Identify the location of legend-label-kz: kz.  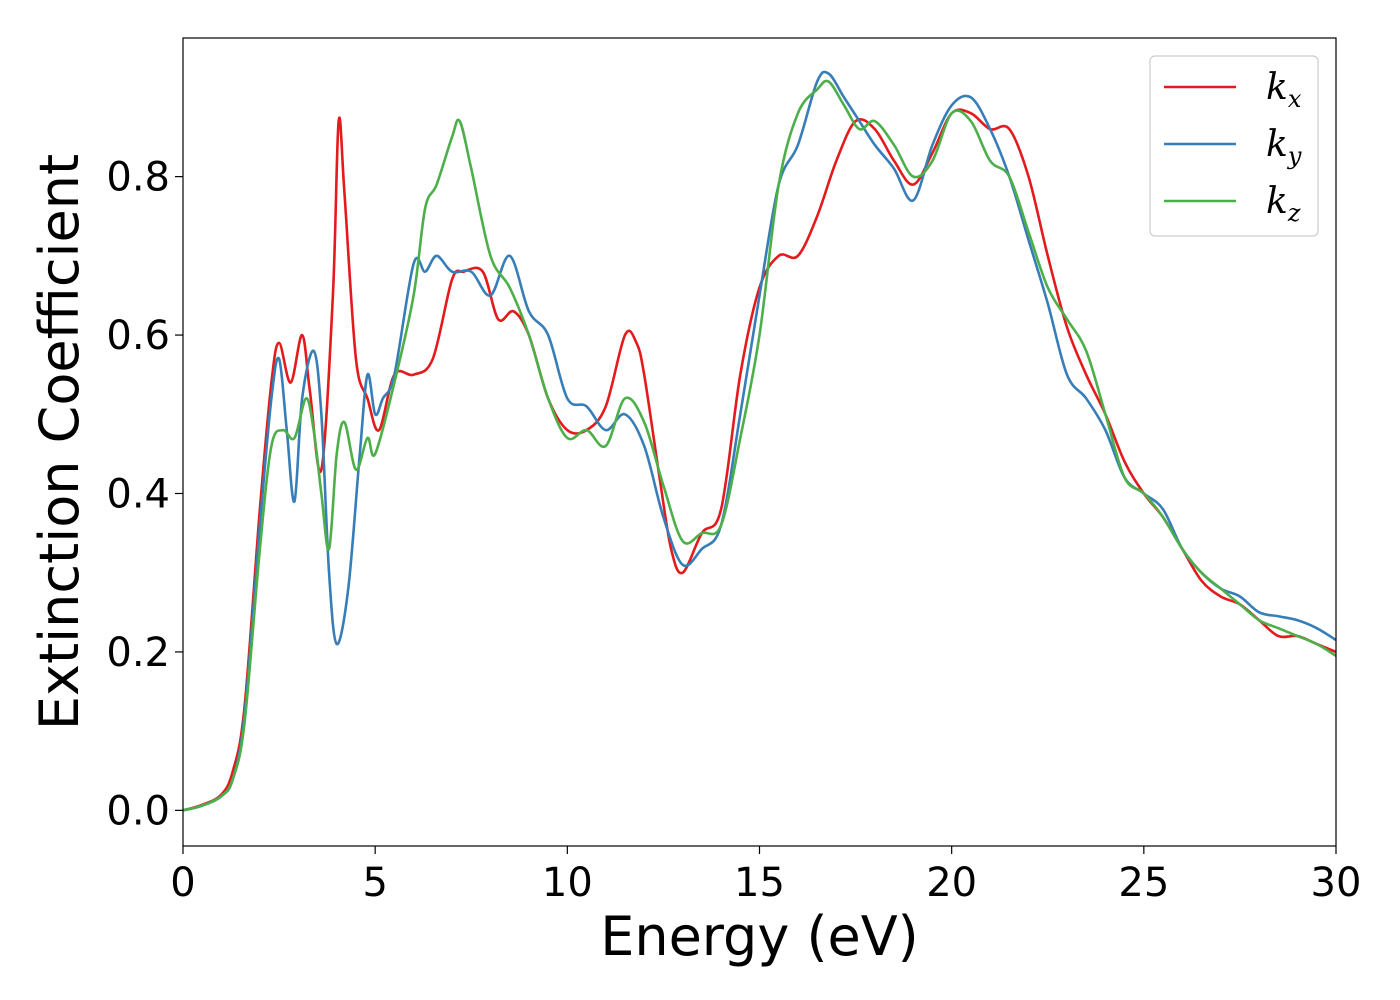
(1283, 204).